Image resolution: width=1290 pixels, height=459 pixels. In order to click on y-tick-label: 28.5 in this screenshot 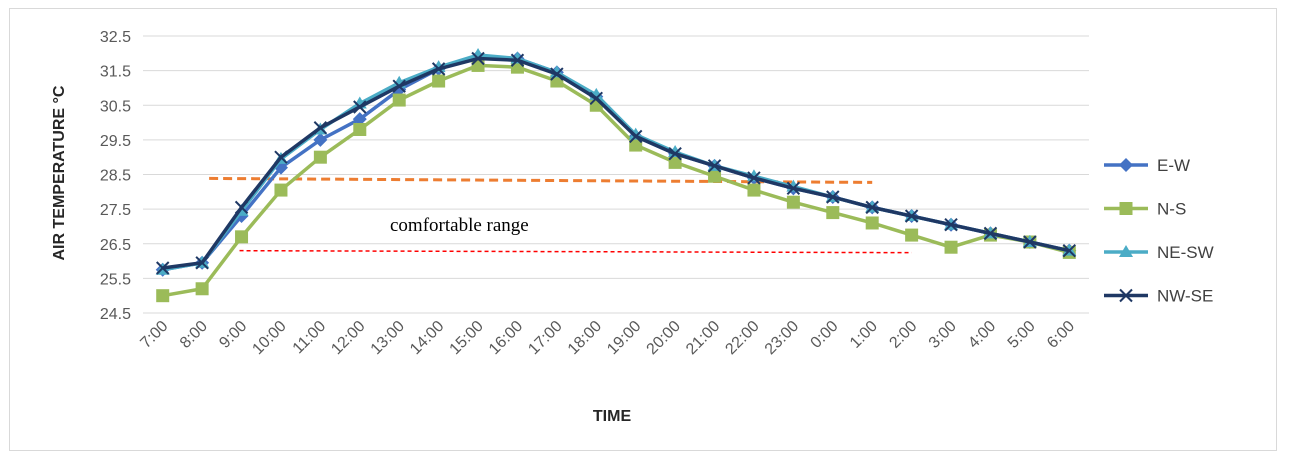, I will do `click(115, 176)`.